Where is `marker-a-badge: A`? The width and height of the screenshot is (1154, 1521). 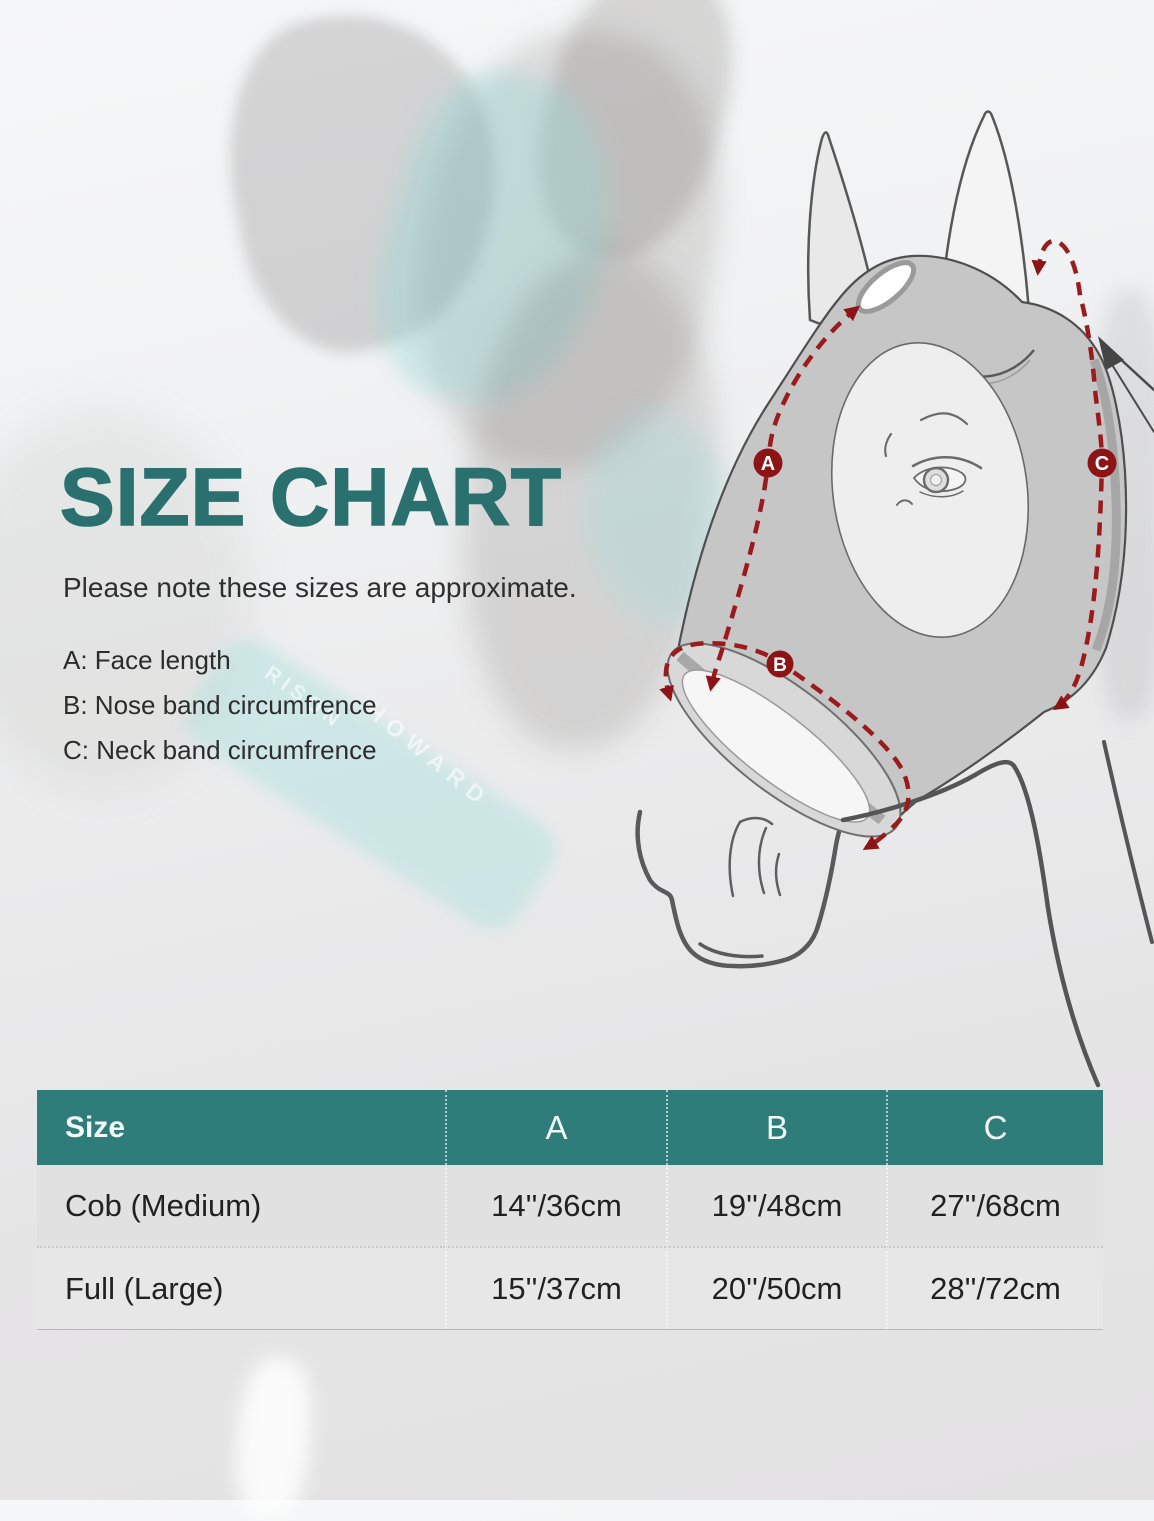 marker-a-badge: A is located at coordinates (768, 463).